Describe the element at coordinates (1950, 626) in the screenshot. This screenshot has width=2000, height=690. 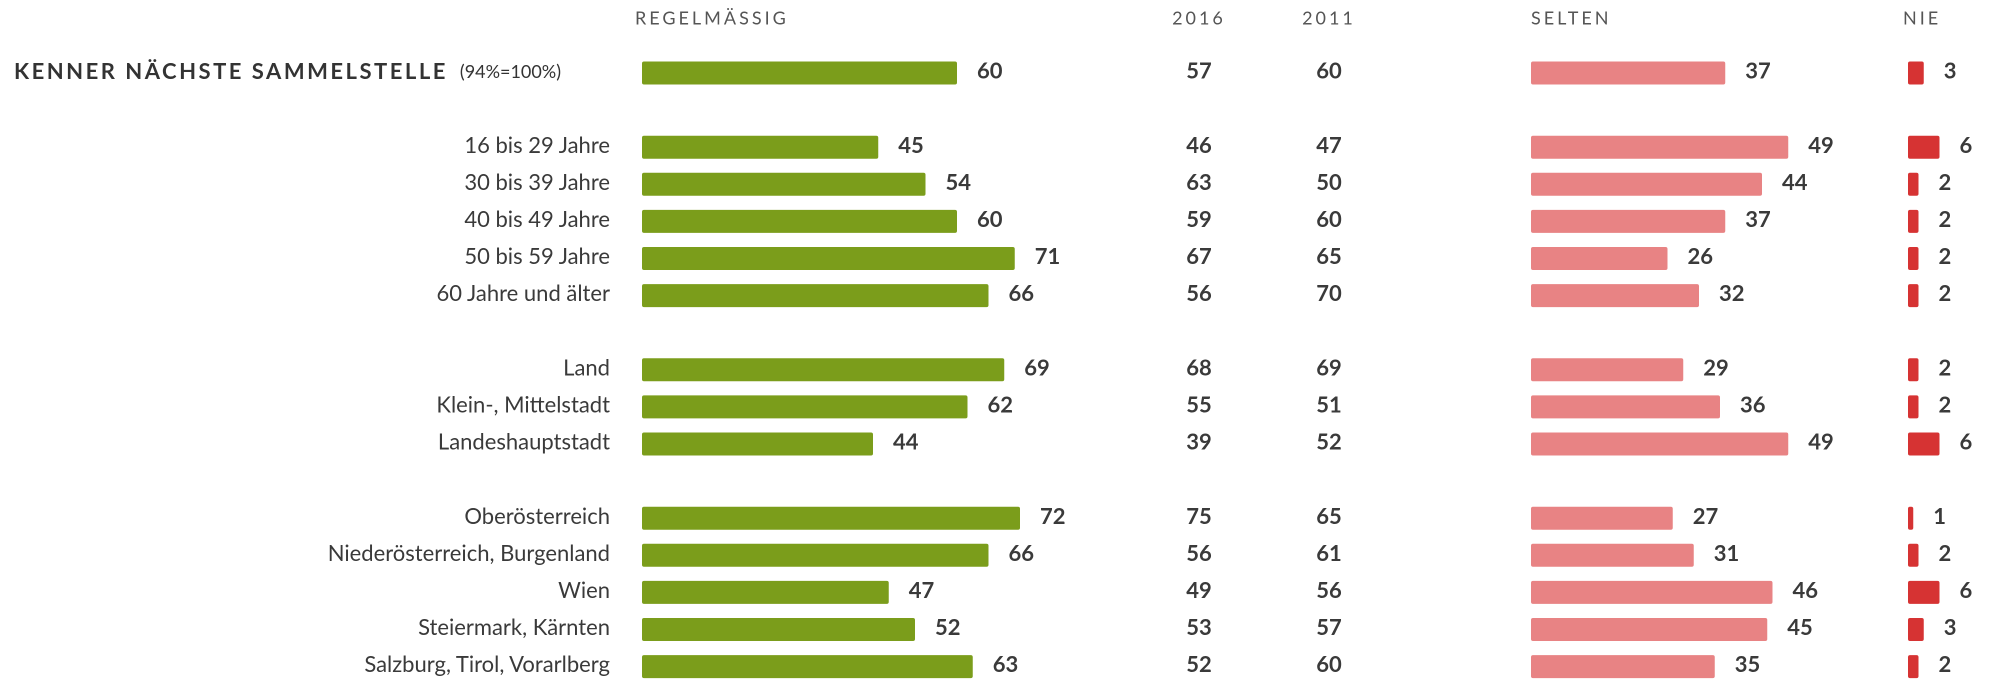
I see `value-label: 3` at that location.